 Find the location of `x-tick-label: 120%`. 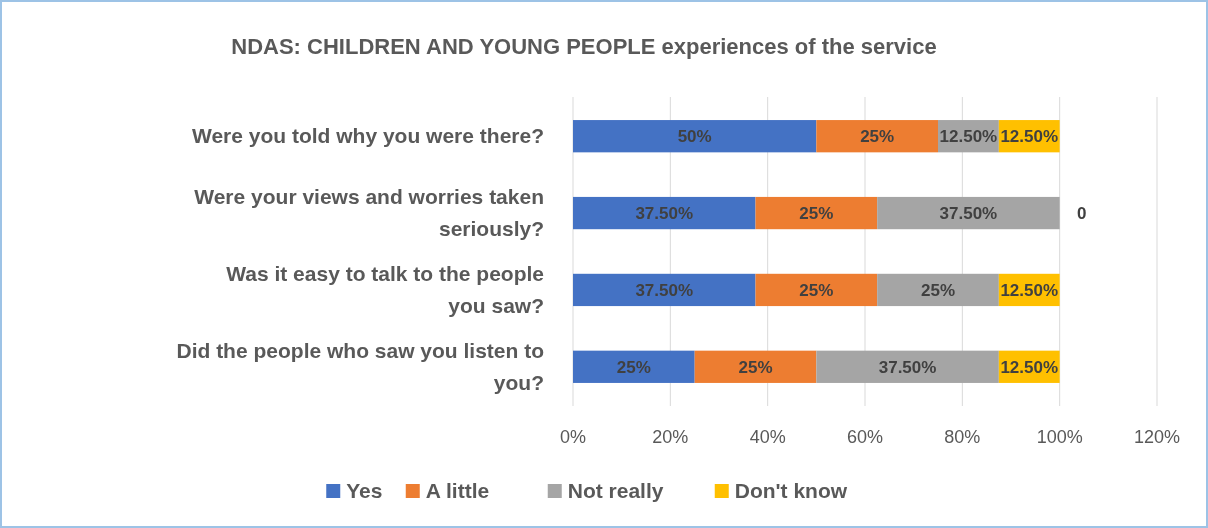

x-tick-label: 120% is located at coordinates (1157, 437).